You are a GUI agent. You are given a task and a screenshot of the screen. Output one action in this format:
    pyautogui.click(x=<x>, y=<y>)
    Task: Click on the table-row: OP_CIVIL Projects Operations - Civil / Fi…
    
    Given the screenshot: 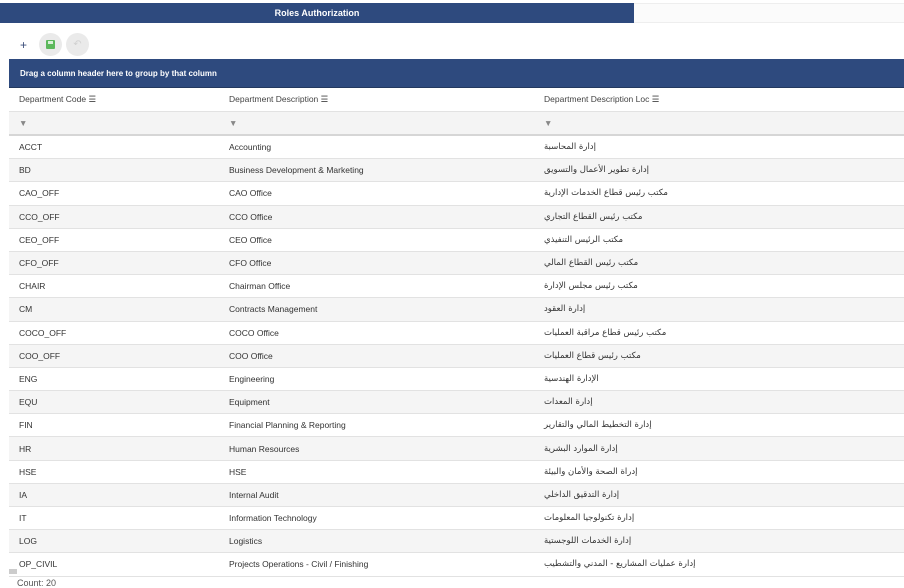 What is the action you would take?
    pyautogui.click(x=456, y=565)
    